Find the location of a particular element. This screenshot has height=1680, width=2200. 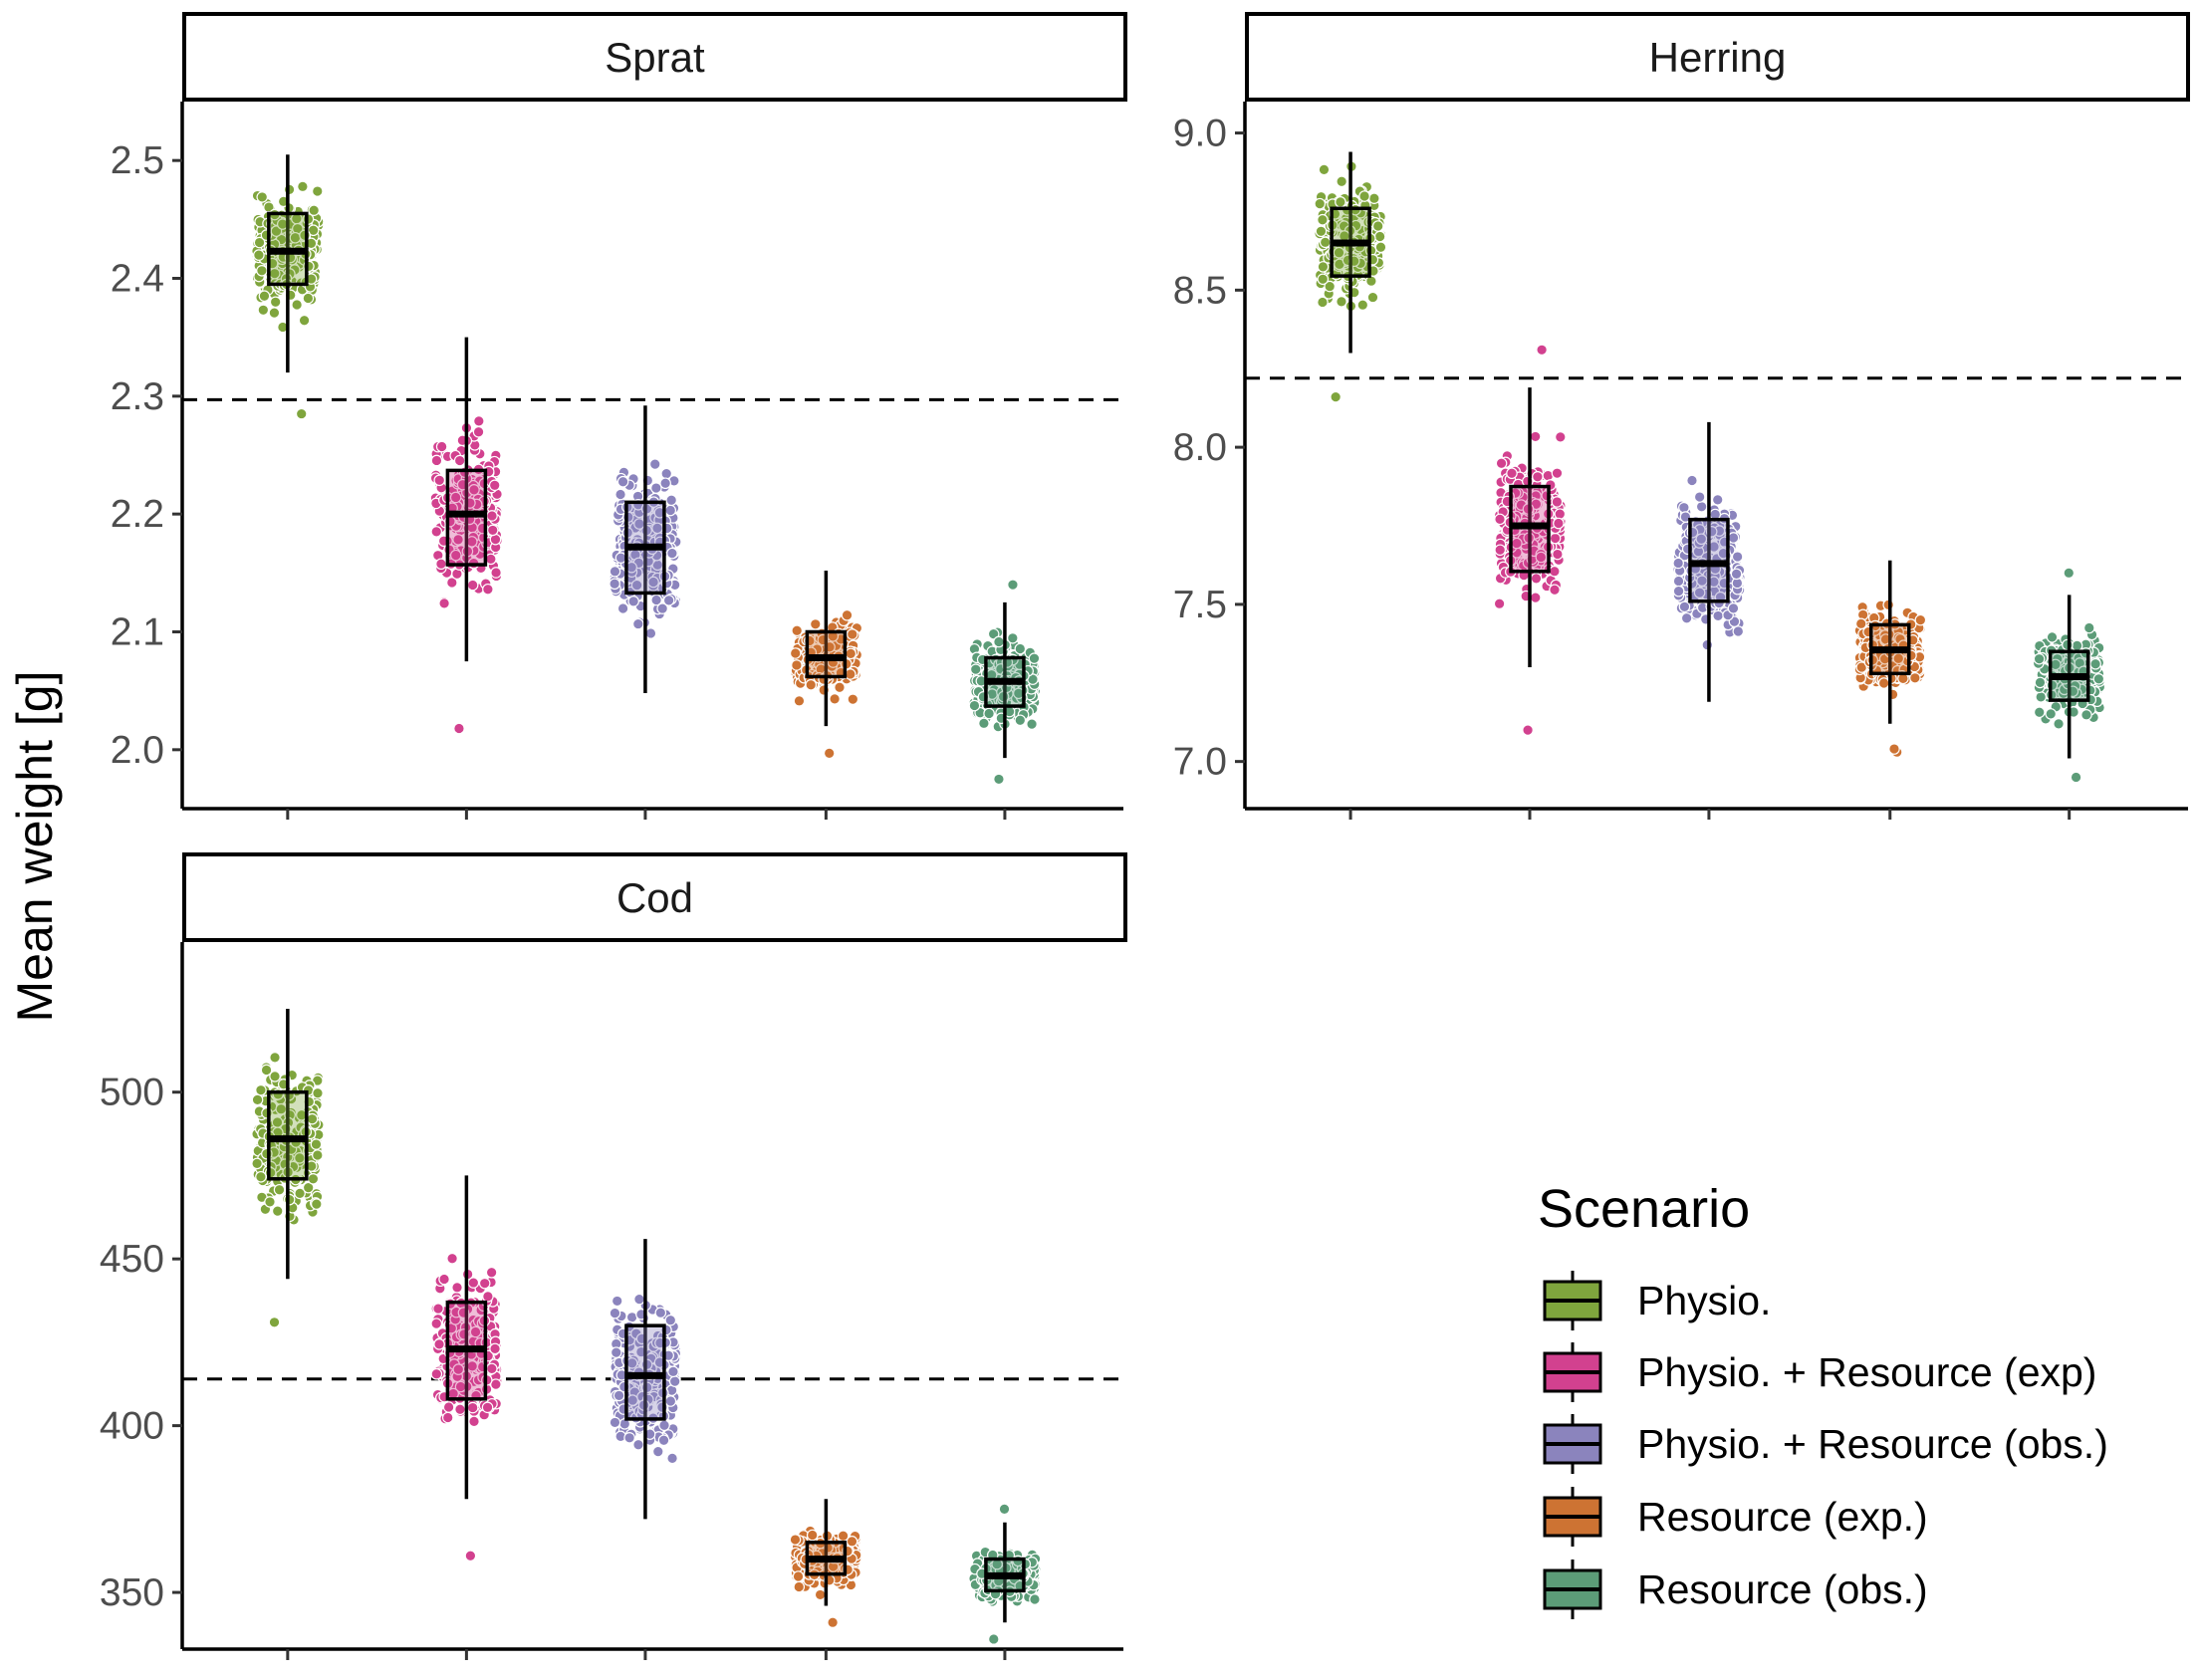

legend-label: Physio. + Resource (exp) is located at coordinates (1866, 1372).